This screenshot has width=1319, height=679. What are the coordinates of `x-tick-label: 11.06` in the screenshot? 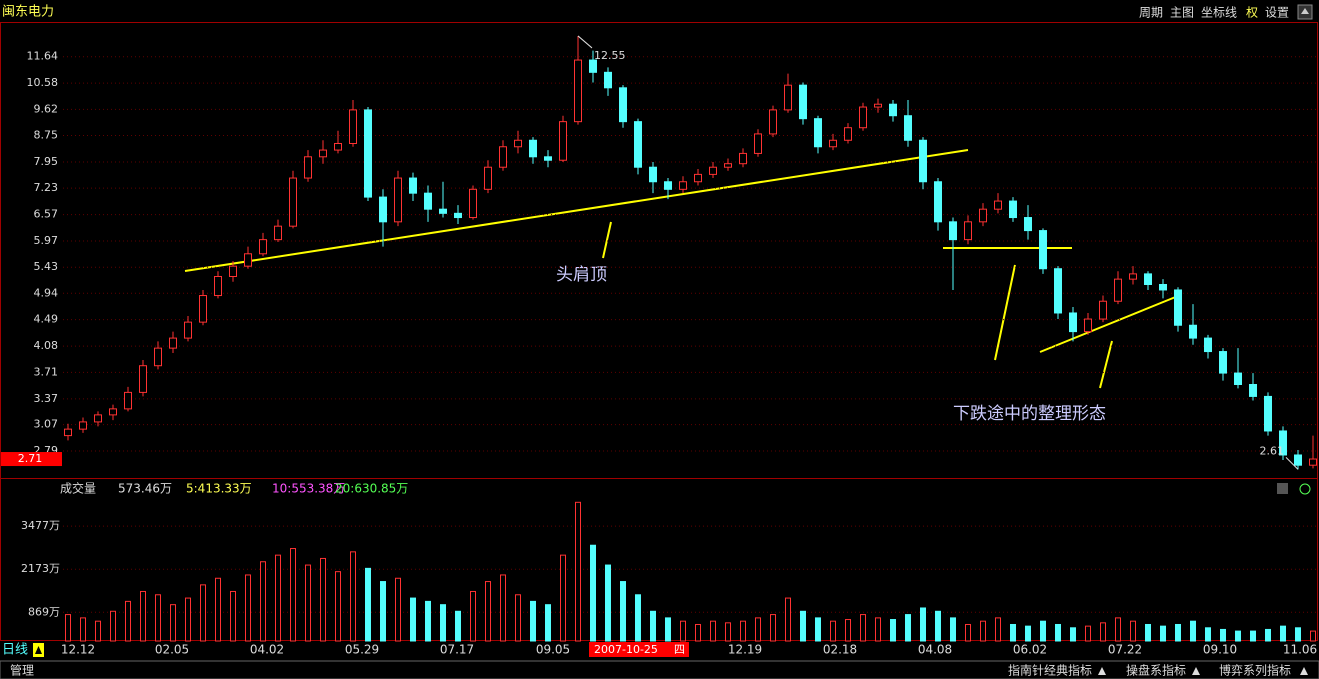 It's located at (1300, 650).